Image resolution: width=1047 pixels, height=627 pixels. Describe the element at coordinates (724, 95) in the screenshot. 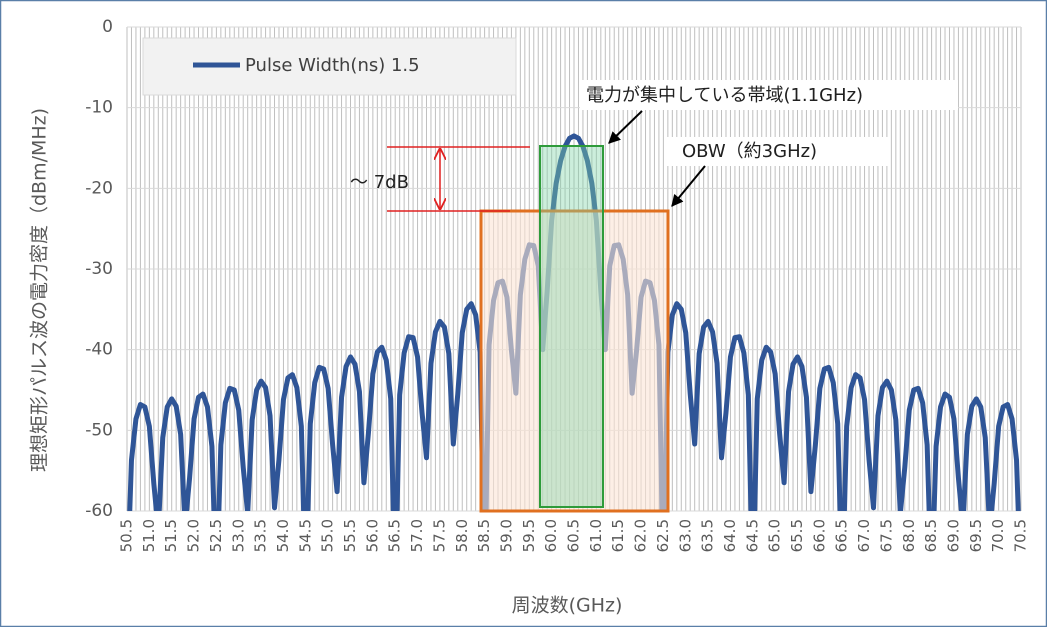

I see `annotation: 電力が集中している帯域(1.1GHz)` at that location.